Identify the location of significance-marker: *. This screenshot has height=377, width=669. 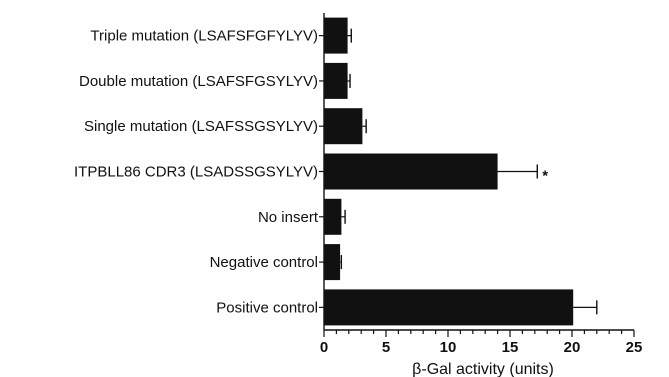
(545, 176).